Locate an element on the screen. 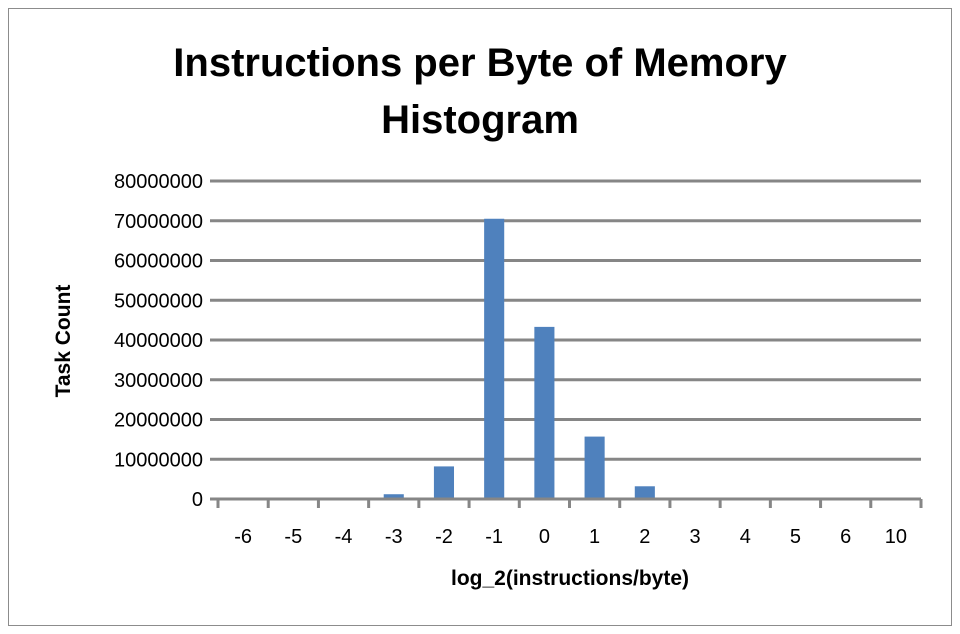  x-tick-label: 0 is located at coordinates (544, 537).